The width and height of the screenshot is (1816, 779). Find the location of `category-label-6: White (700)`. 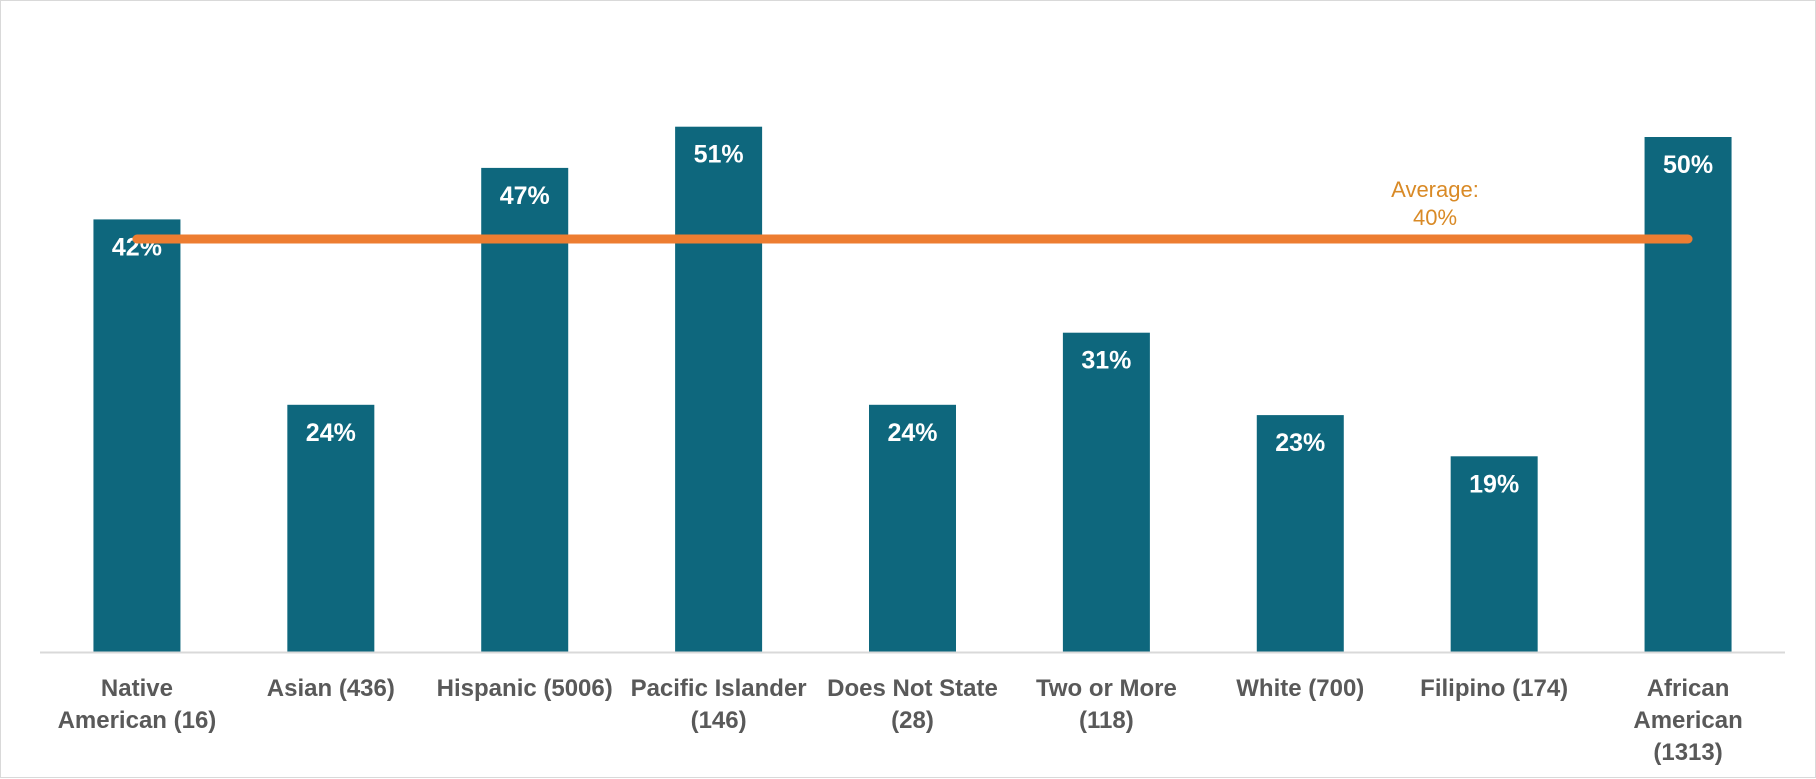

category-label-6: White (700) is located at coordinates (1300, 688).